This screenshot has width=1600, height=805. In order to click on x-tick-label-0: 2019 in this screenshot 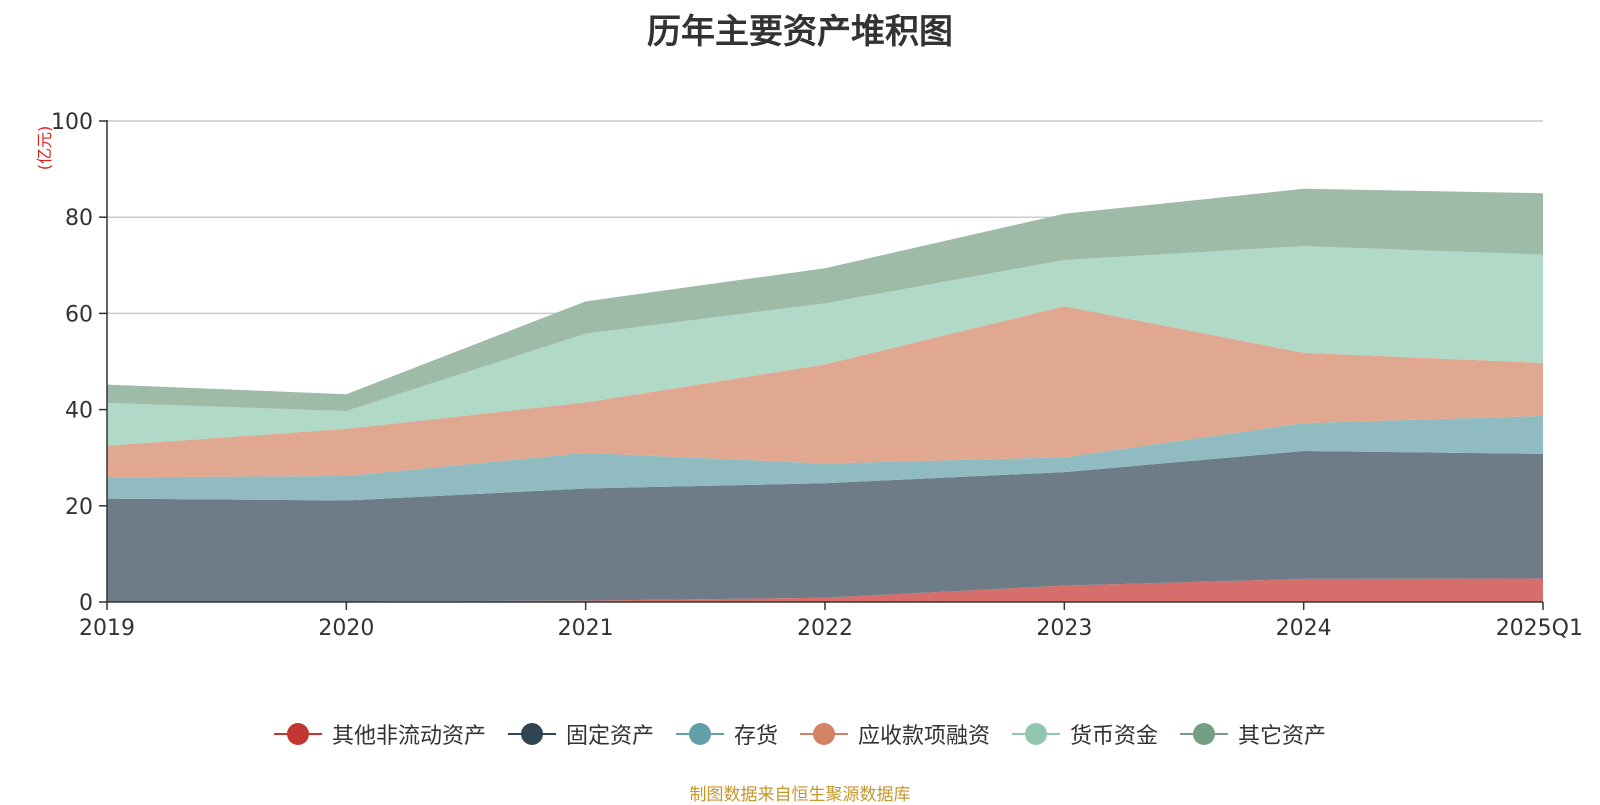, I will do `click(107, 628)`.